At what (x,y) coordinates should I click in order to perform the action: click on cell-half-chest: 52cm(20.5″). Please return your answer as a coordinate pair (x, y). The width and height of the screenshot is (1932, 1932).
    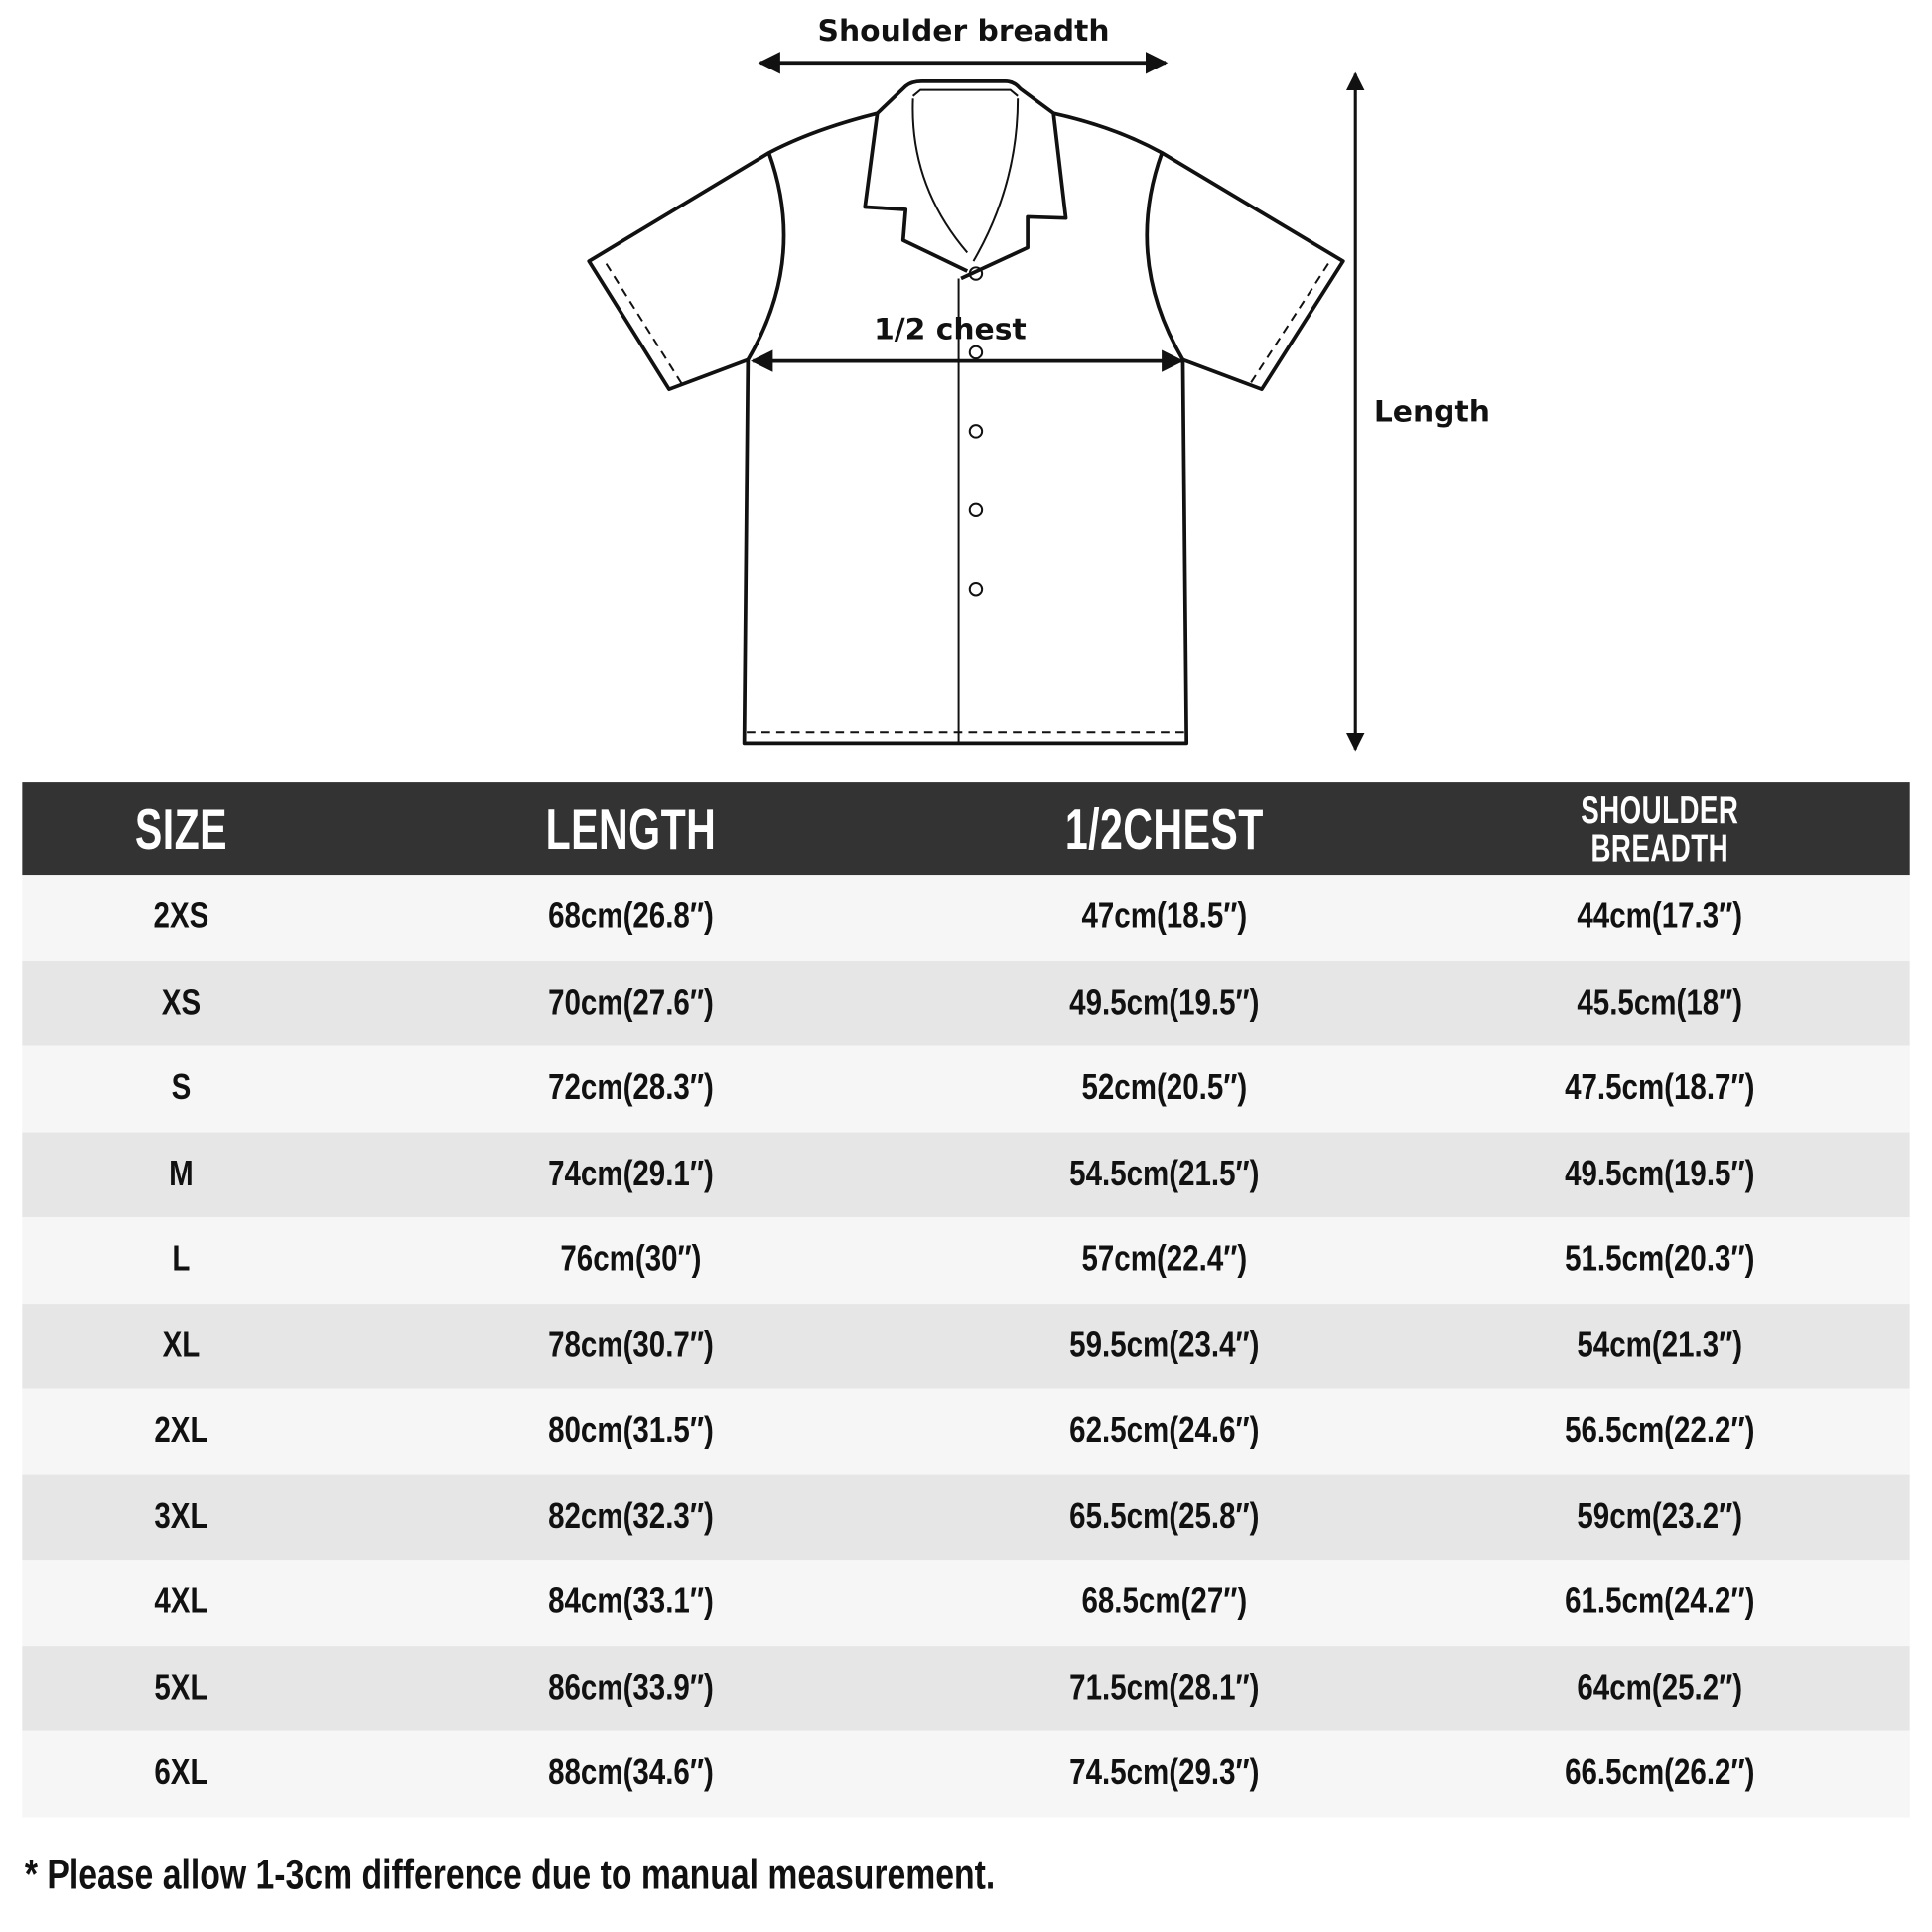
    Looking at the image, I should click on (1164, 1088).